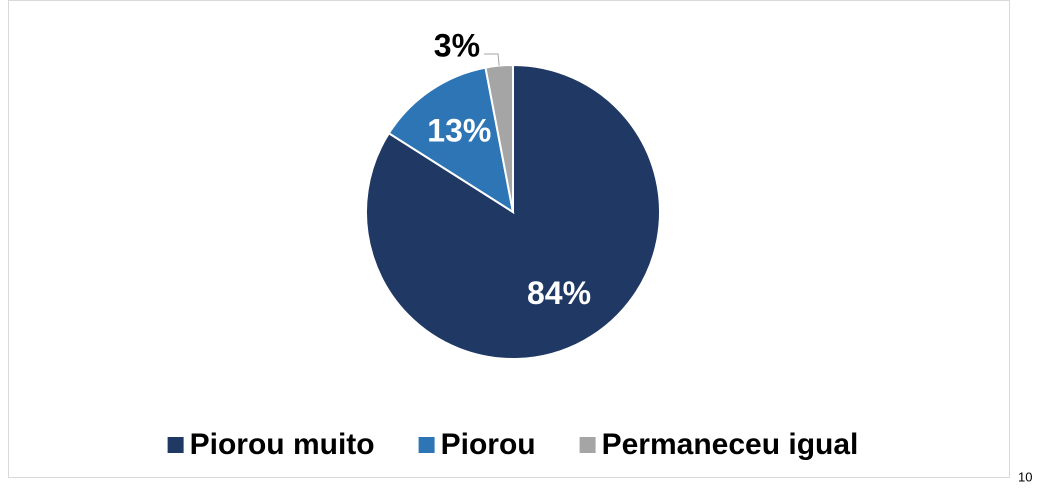  Describe the element at coordinates (457, 45) in the screenshot. I see `data-label: 3%` at that location.